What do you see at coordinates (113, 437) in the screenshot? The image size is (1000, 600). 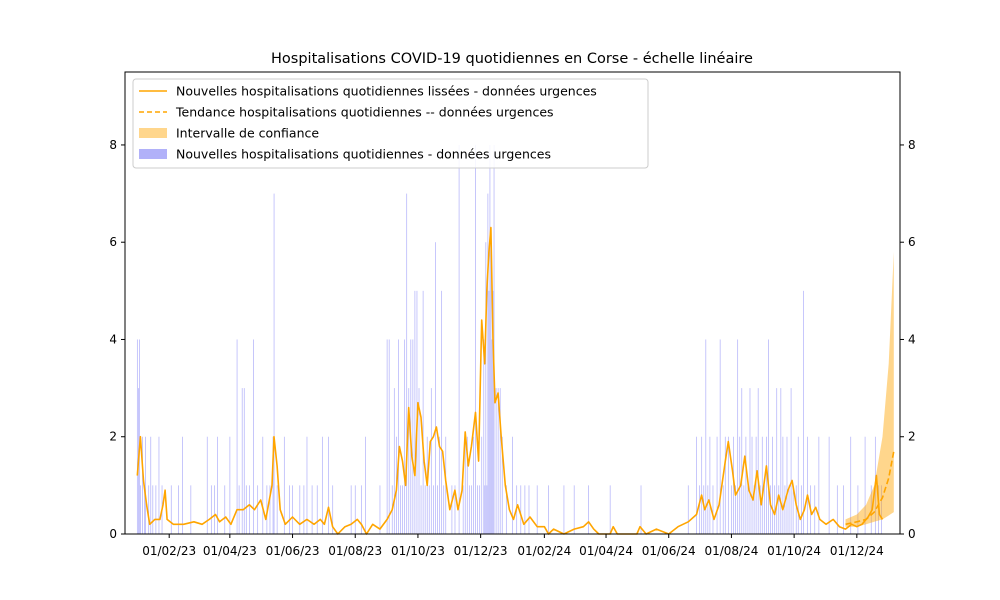 I see `y-tick-label-left: 2` at bounding box center [113, 437].